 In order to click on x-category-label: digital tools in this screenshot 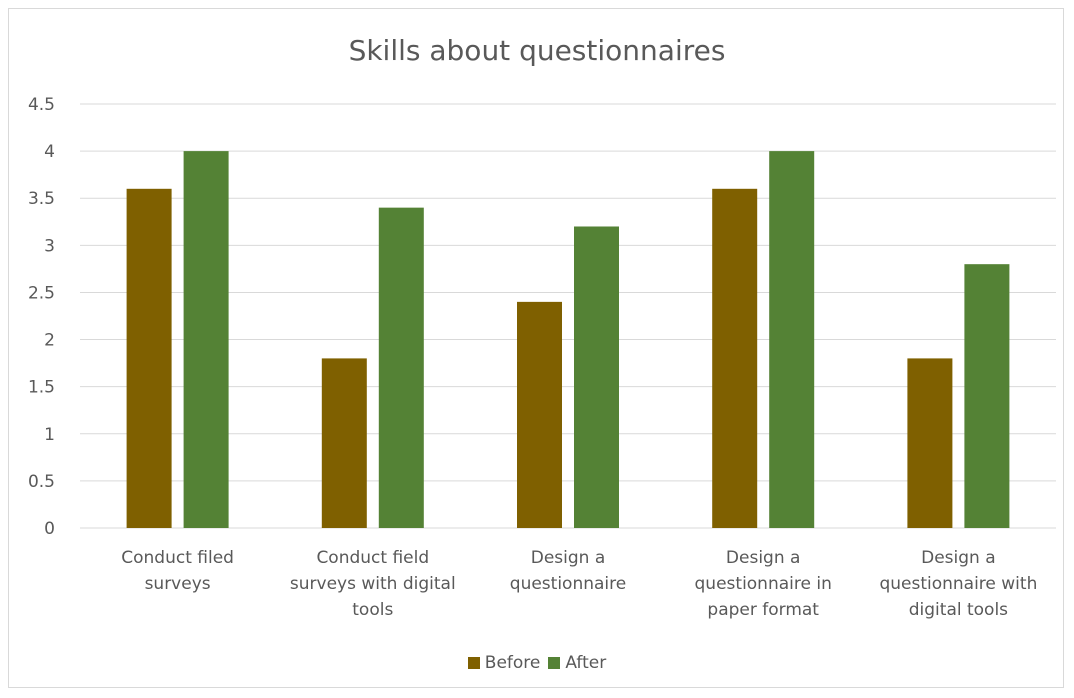, I will do `click(958, 610)`.